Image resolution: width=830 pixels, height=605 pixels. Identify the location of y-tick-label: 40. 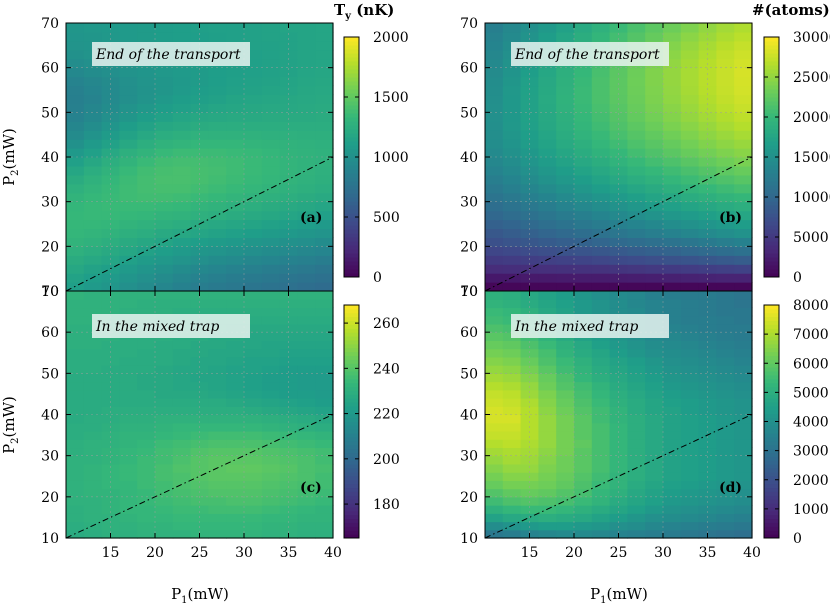
(469, 158).